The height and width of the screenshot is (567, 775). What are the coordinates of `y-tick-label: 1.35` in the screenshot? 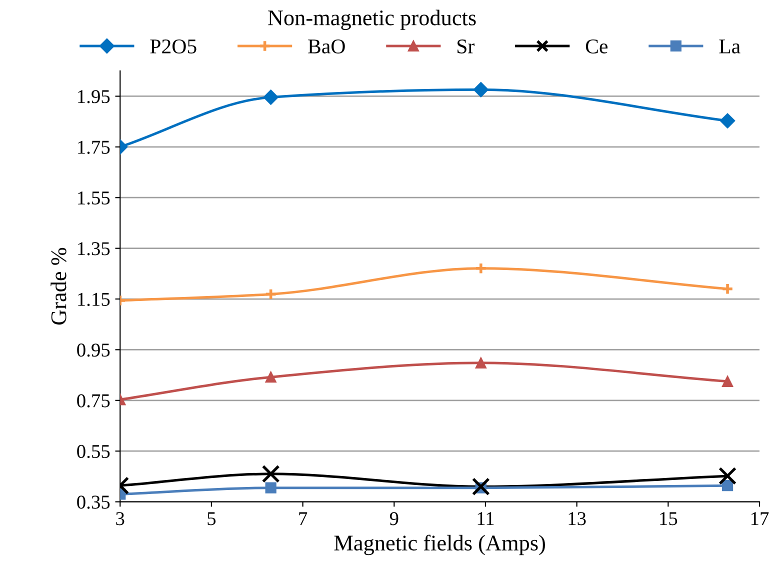 It's located at (94, 249).